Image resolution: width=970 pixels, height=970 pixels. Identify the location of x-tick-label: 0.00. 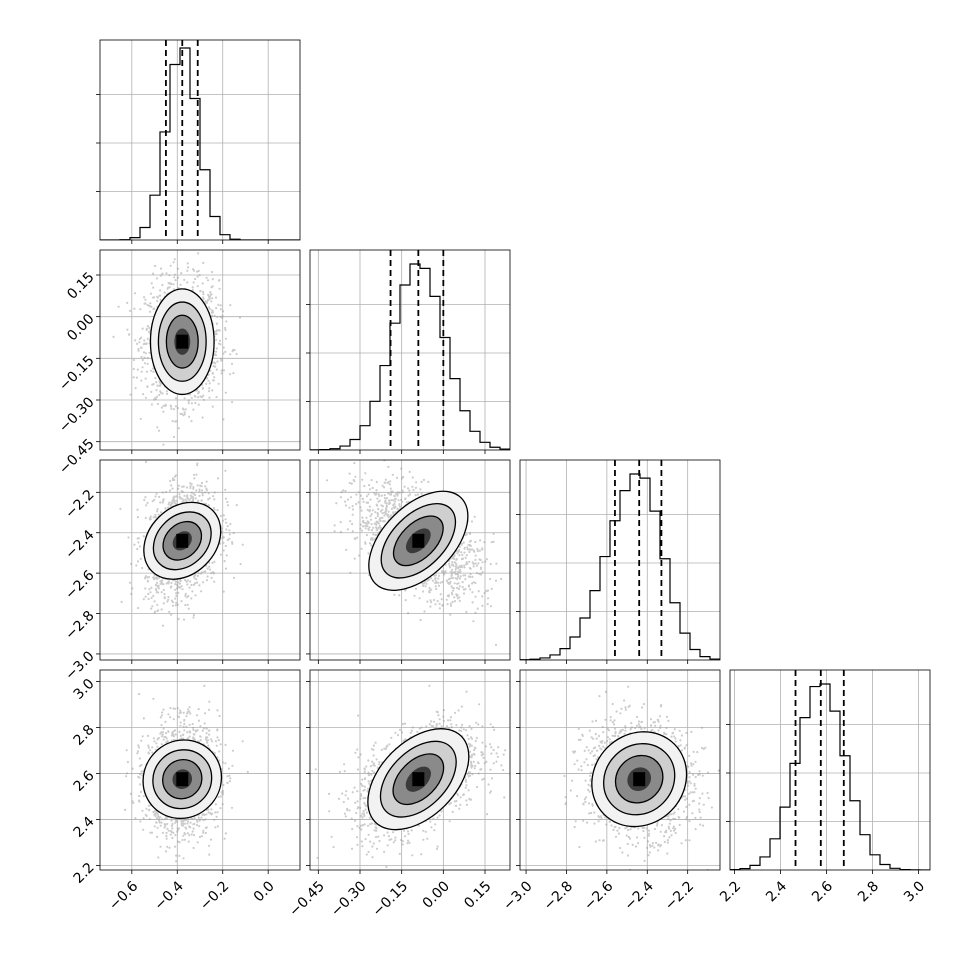
(436, 894).